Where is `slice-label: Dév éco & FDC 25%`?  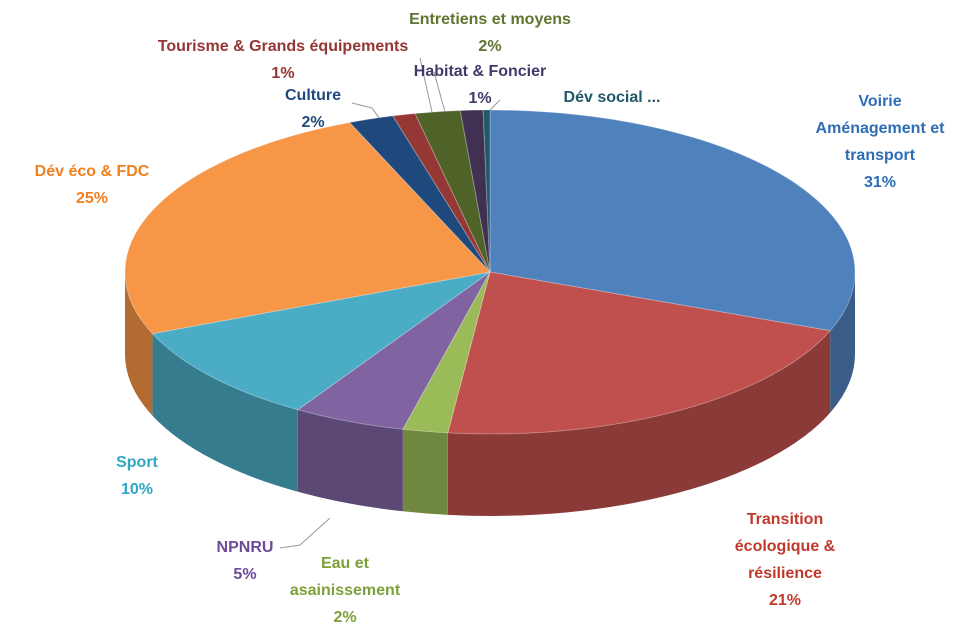
slice-label: Dév éco & FDC 25% is located at coordinates (92, 185).